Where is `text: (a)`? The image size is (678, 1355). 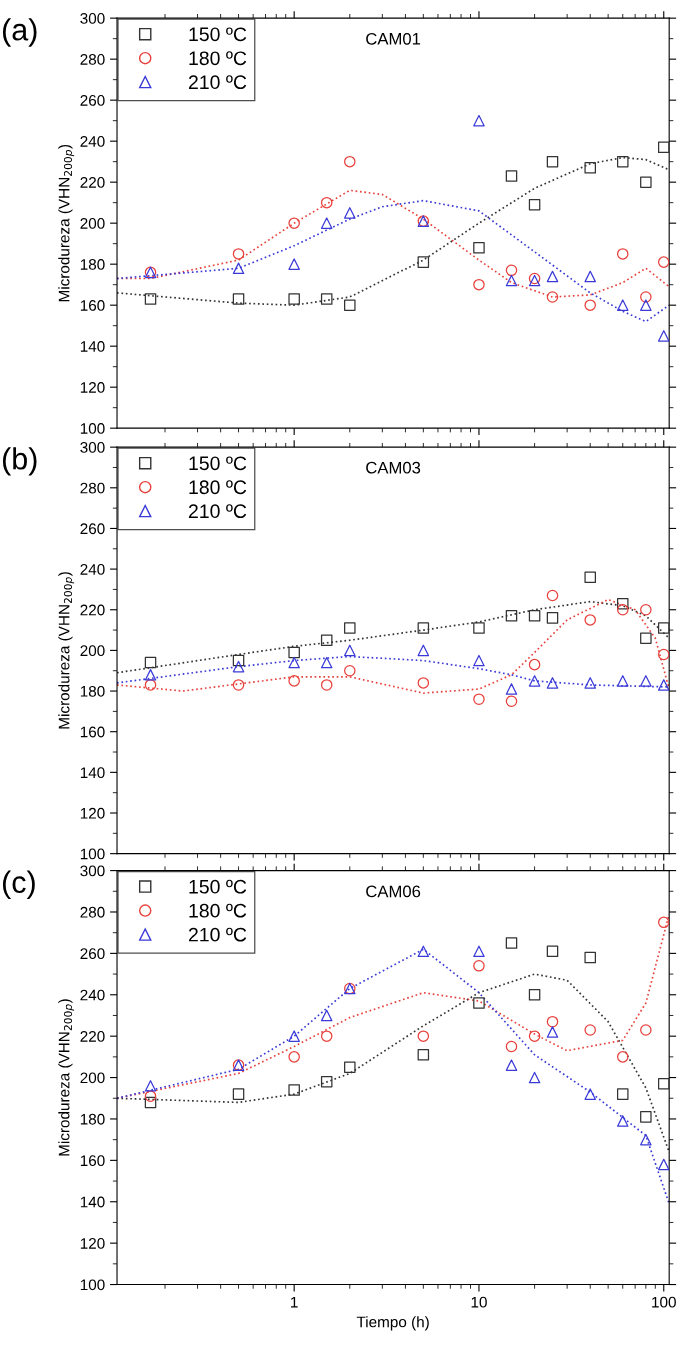
text: (a) is located at coordinates (19, 32).